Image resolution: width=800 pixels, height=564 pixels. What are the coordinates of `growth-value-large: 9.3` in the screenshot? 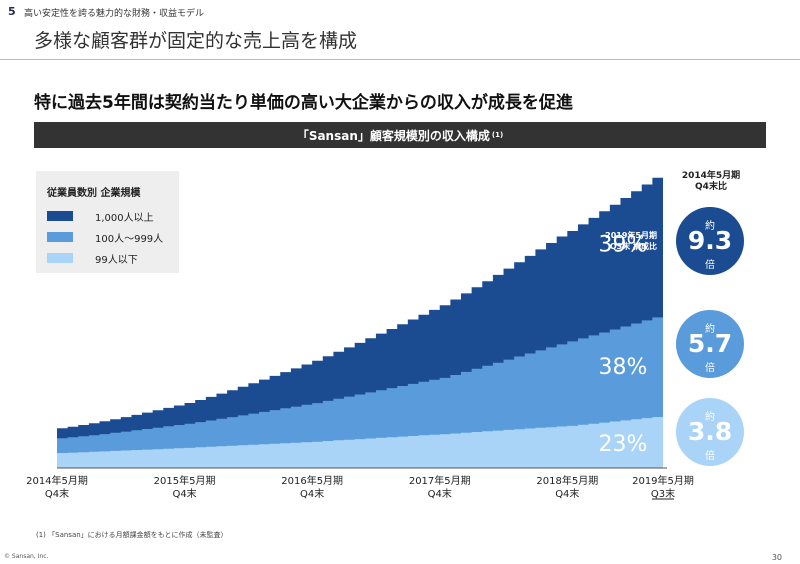 It's located at (710, 240).